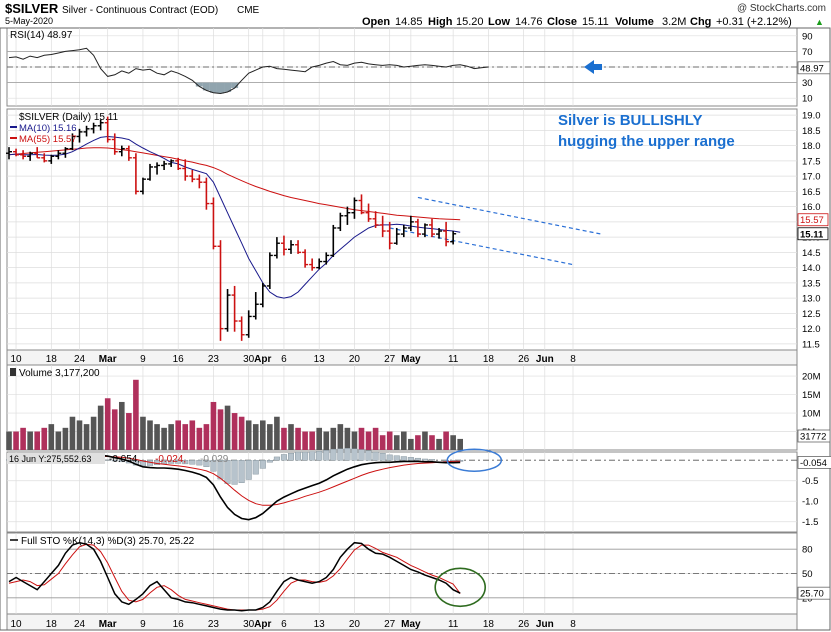 The height and width of the screenshot is (632, 831). Describe the element at coordinates (562, 22) in the screenshot. I see `close-label: Close` at that location.